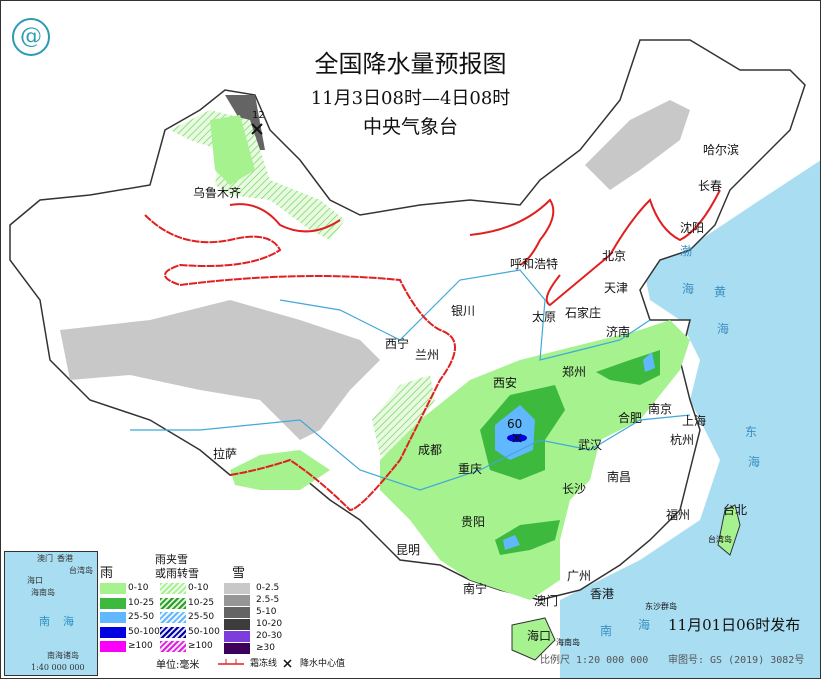  I want to click on inset-label: 香港, so click(65, 558).